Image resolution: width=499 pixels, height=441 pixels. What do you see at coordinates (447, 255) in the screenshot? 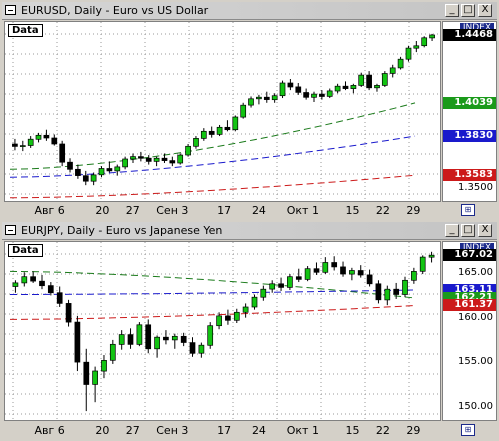
I see `current-price-arrow-icon` at bounding box center [447, 255].